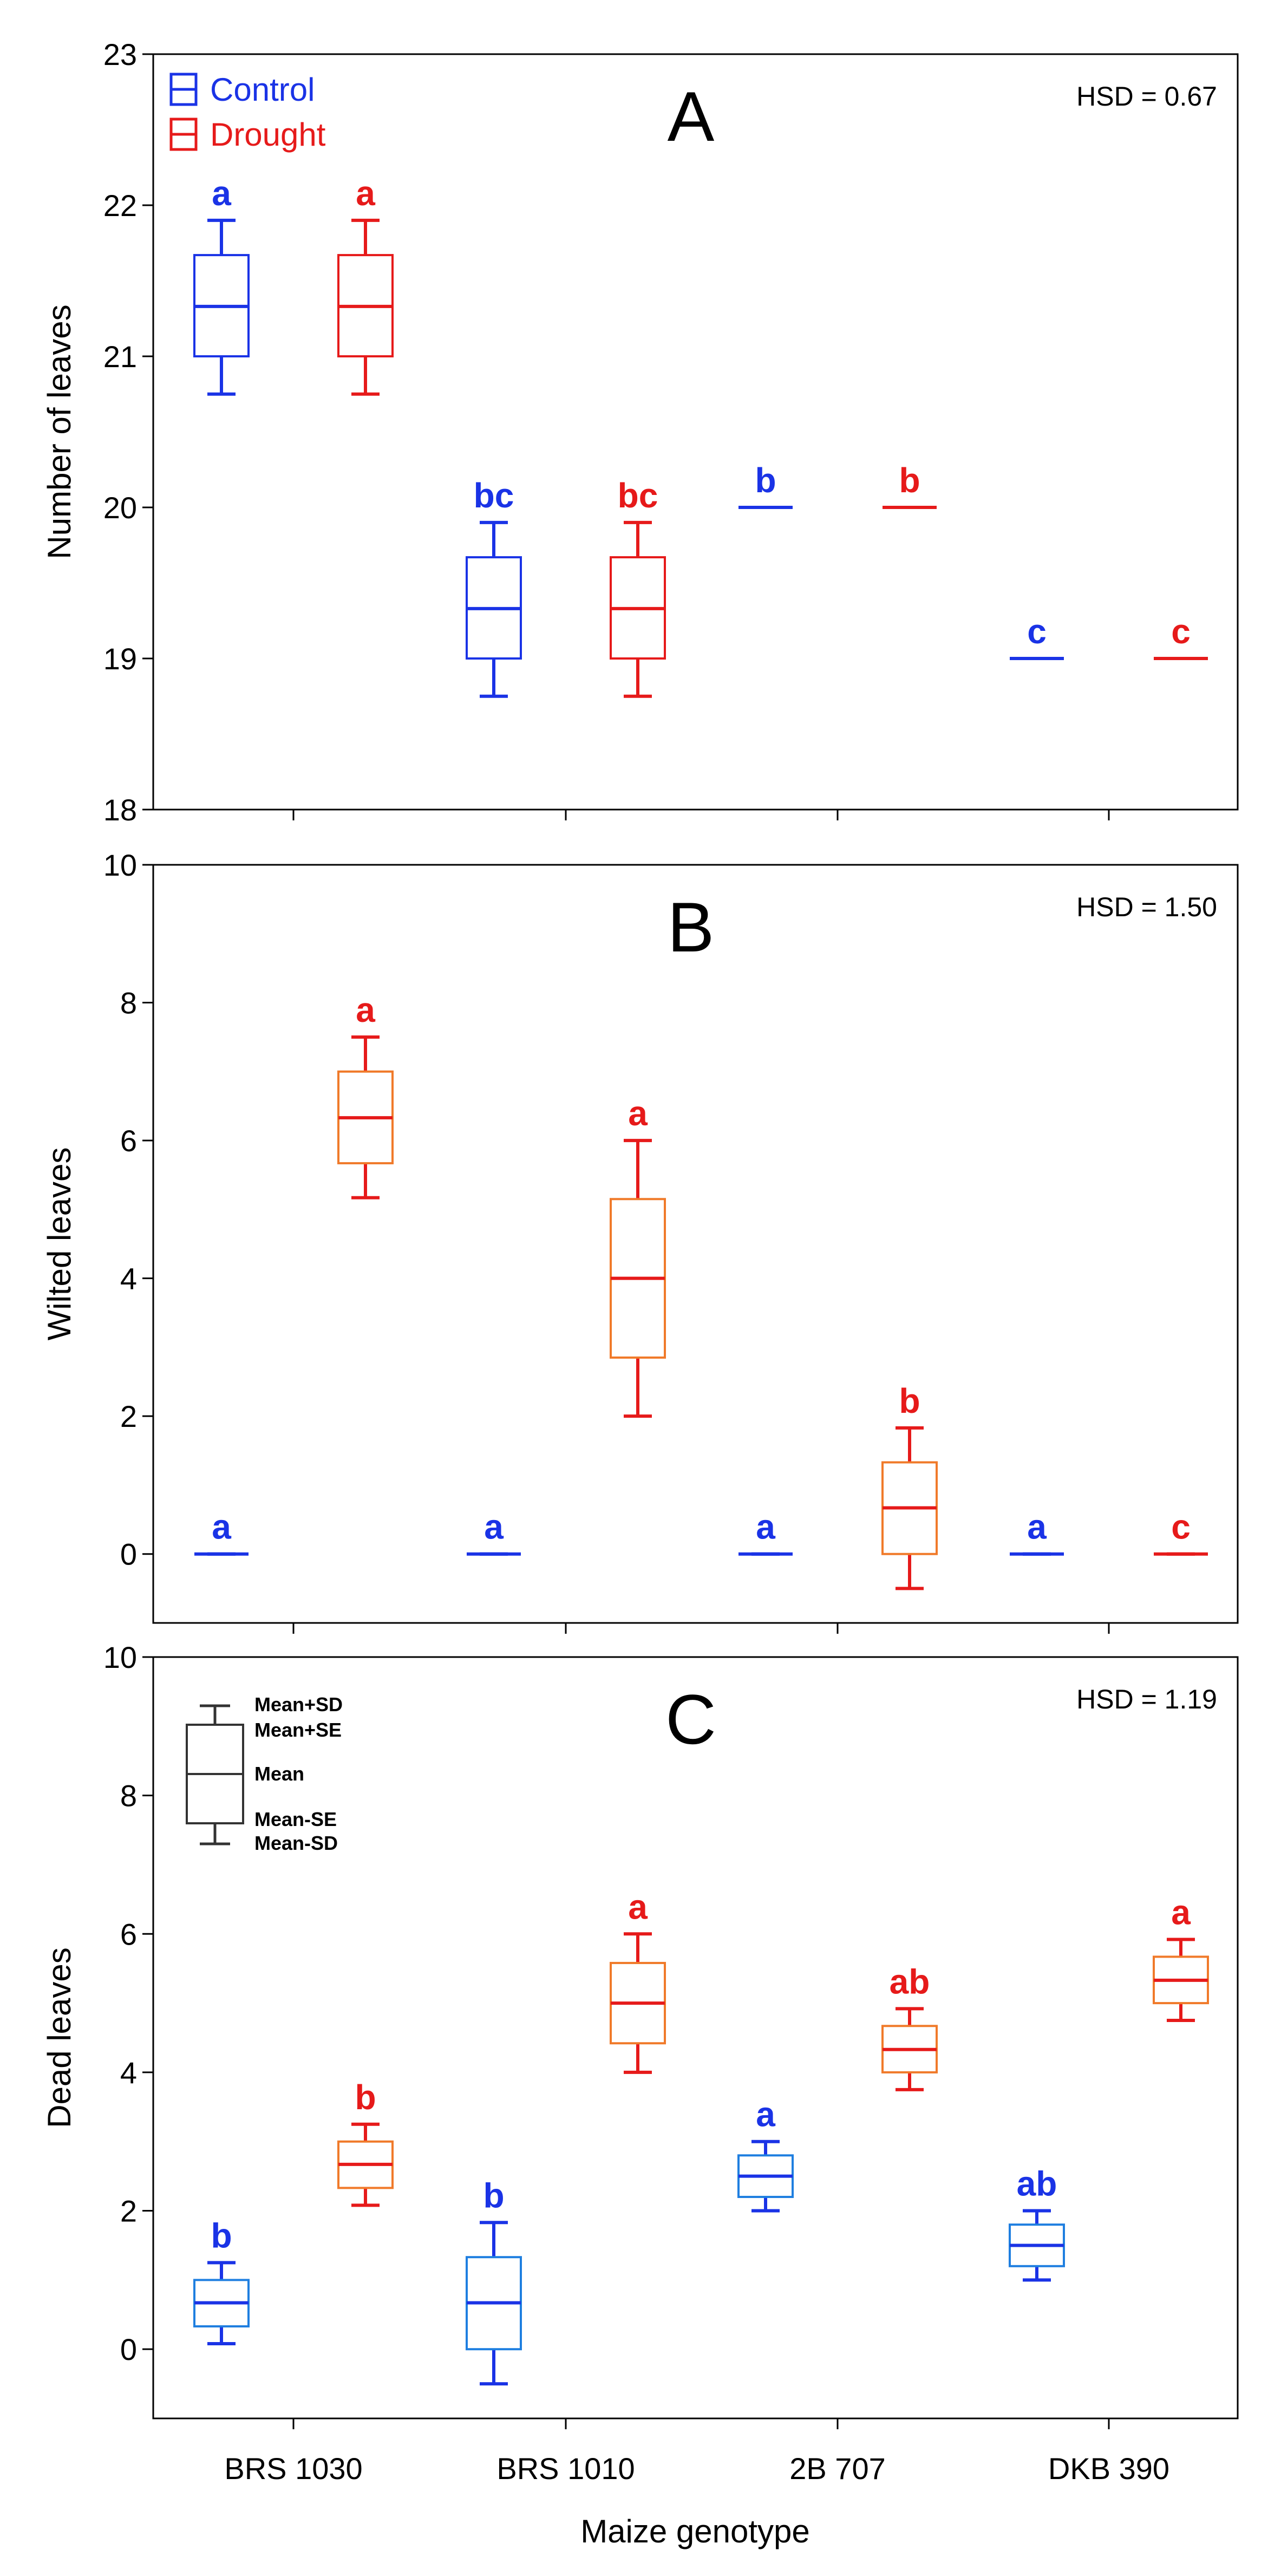  Describe the element at coordinates (120, 54) in the screenshot. I see `y-tick-label: 23` at that location.